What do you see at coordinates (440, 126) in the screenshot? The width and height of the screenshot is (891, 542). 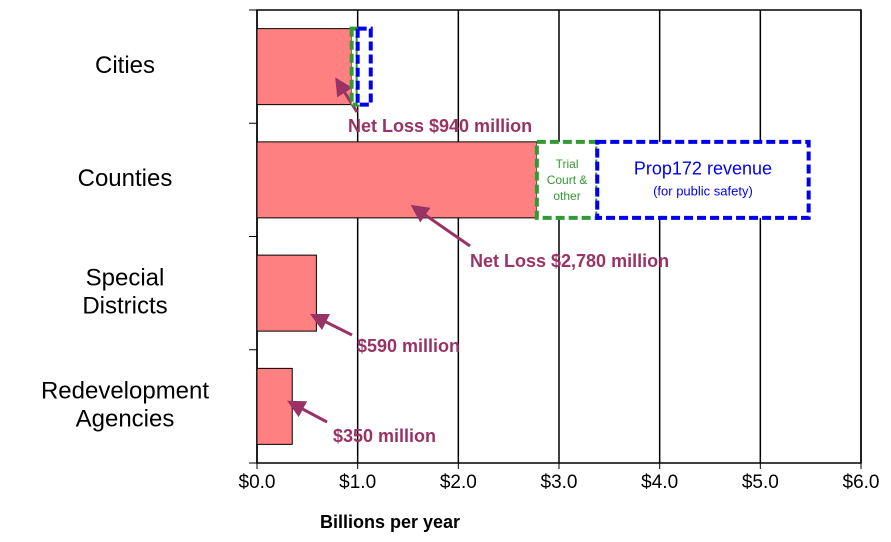 I see `value-label: Net Loss $940 million` at bounding box center [440, 126].